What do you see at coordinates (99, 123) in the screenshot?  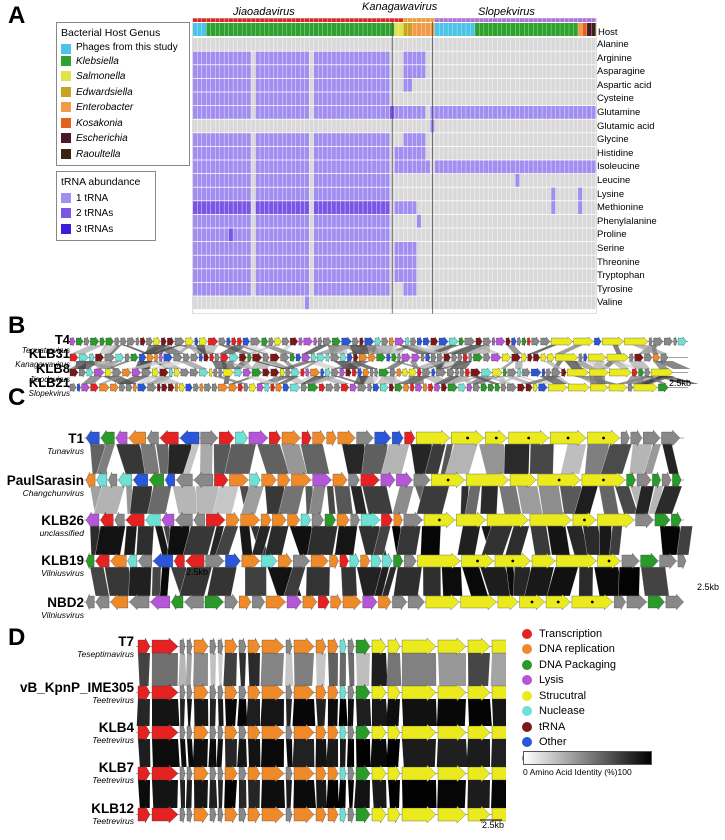 I see `host-legend-label: Kosakonia` at bounding box center [99, 123].